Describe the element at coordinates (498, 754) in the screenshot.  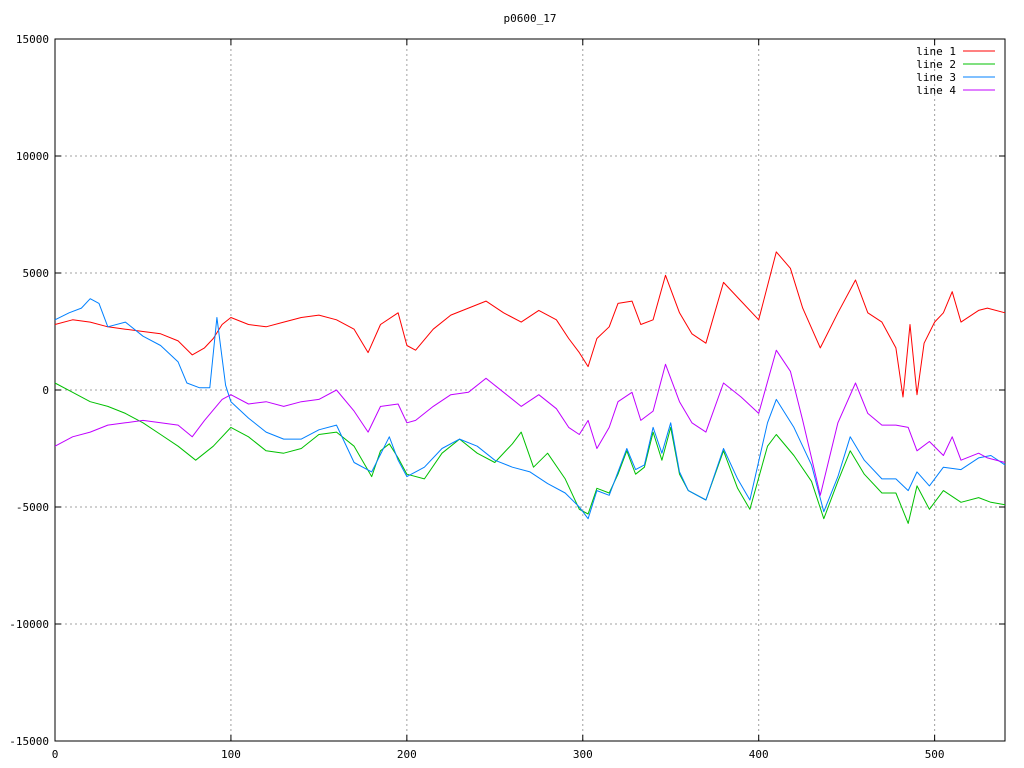
I see `x-tick-labels: 0 100 200 300 400 500` at that location.